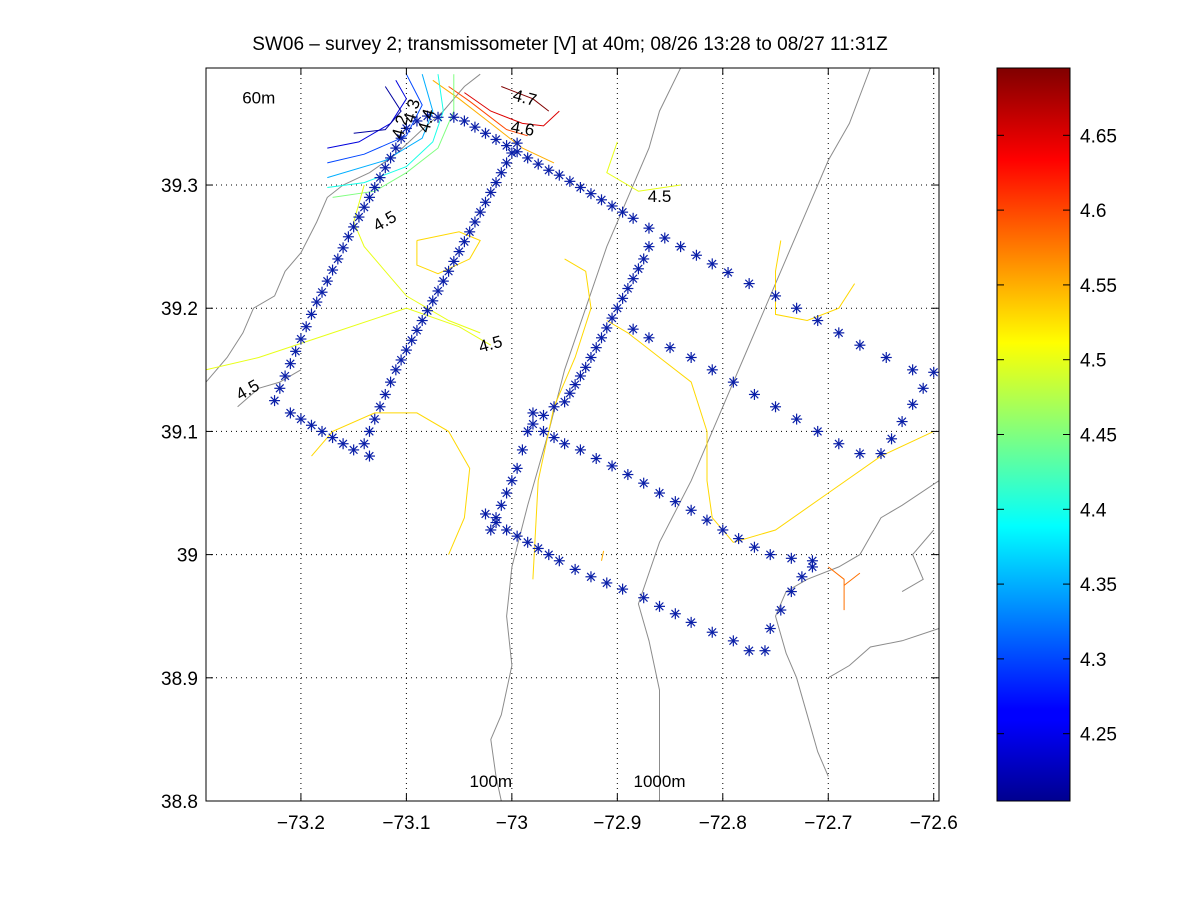 This screenshot has width=1201, height=901. I want to click on x-tick-label: −73.2, so click(301, 823).